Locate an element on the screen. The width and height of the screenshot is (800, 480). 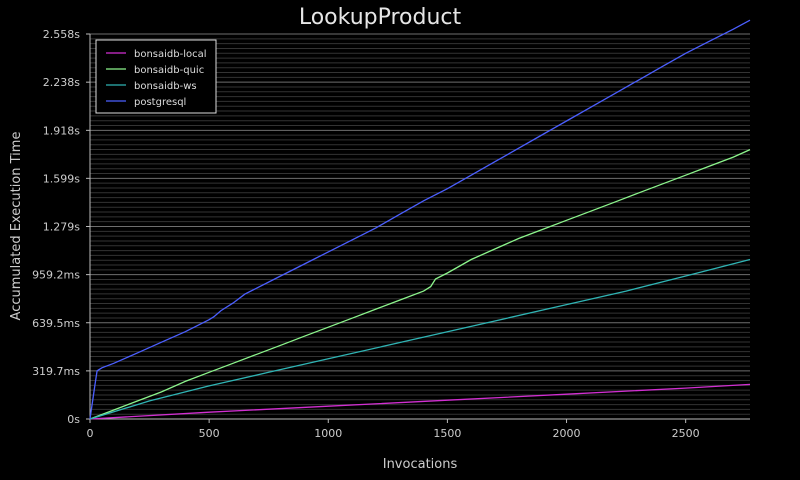
y-tick-label: 319.7ms is located at coordinates (56, 371).